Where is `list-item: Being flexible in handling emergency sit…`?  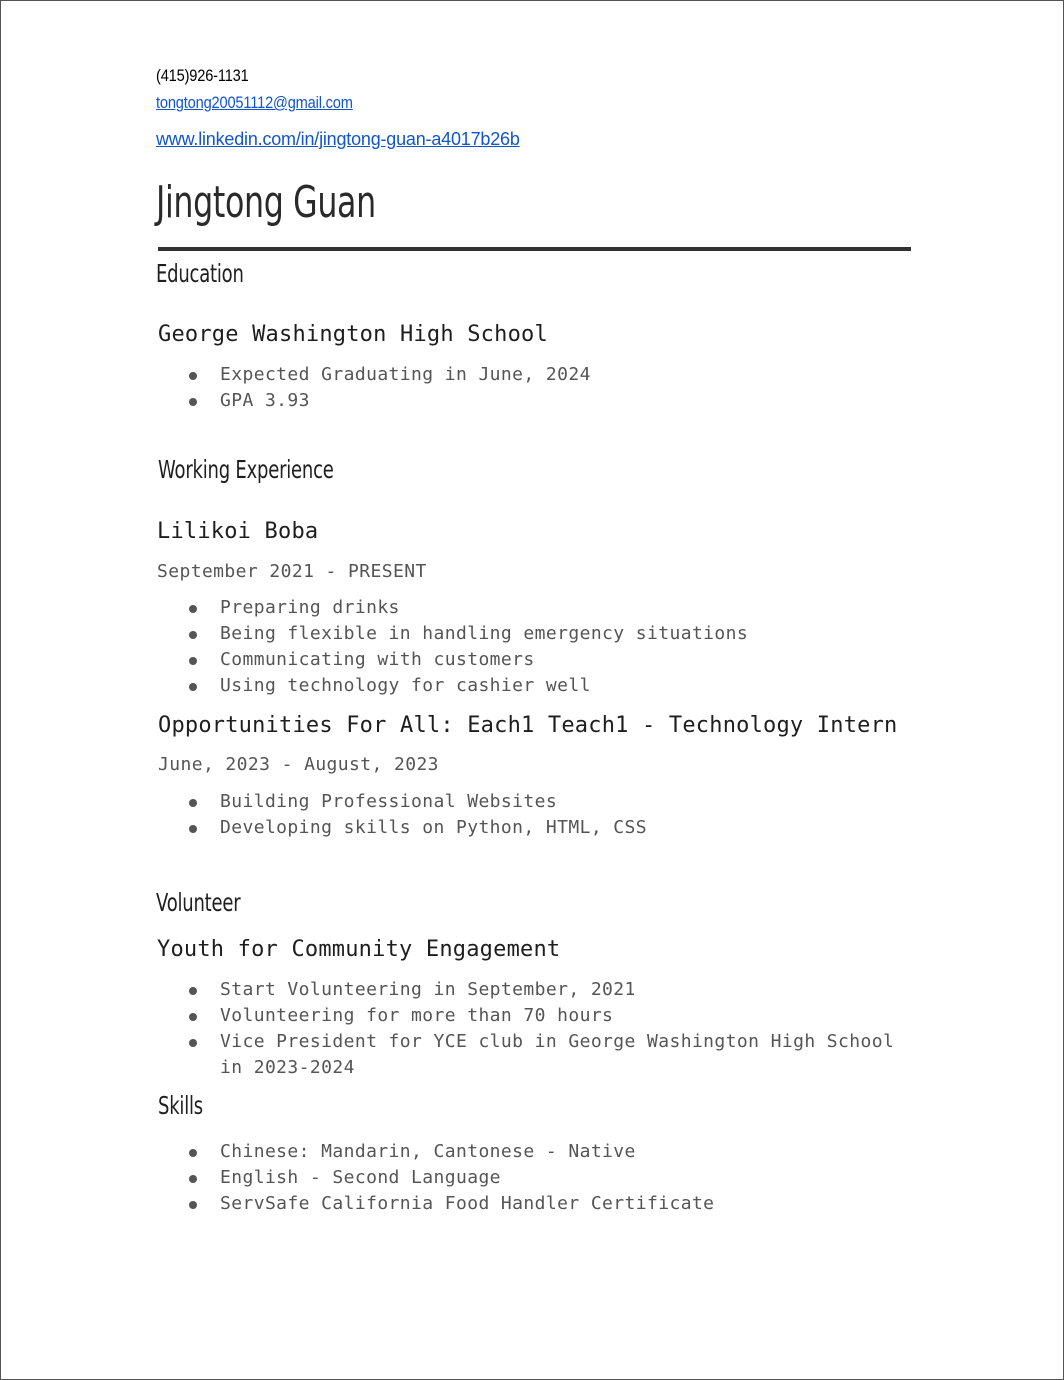
list-item: Being flexible in handling emergency sit… is located at coordinates (538, 634).